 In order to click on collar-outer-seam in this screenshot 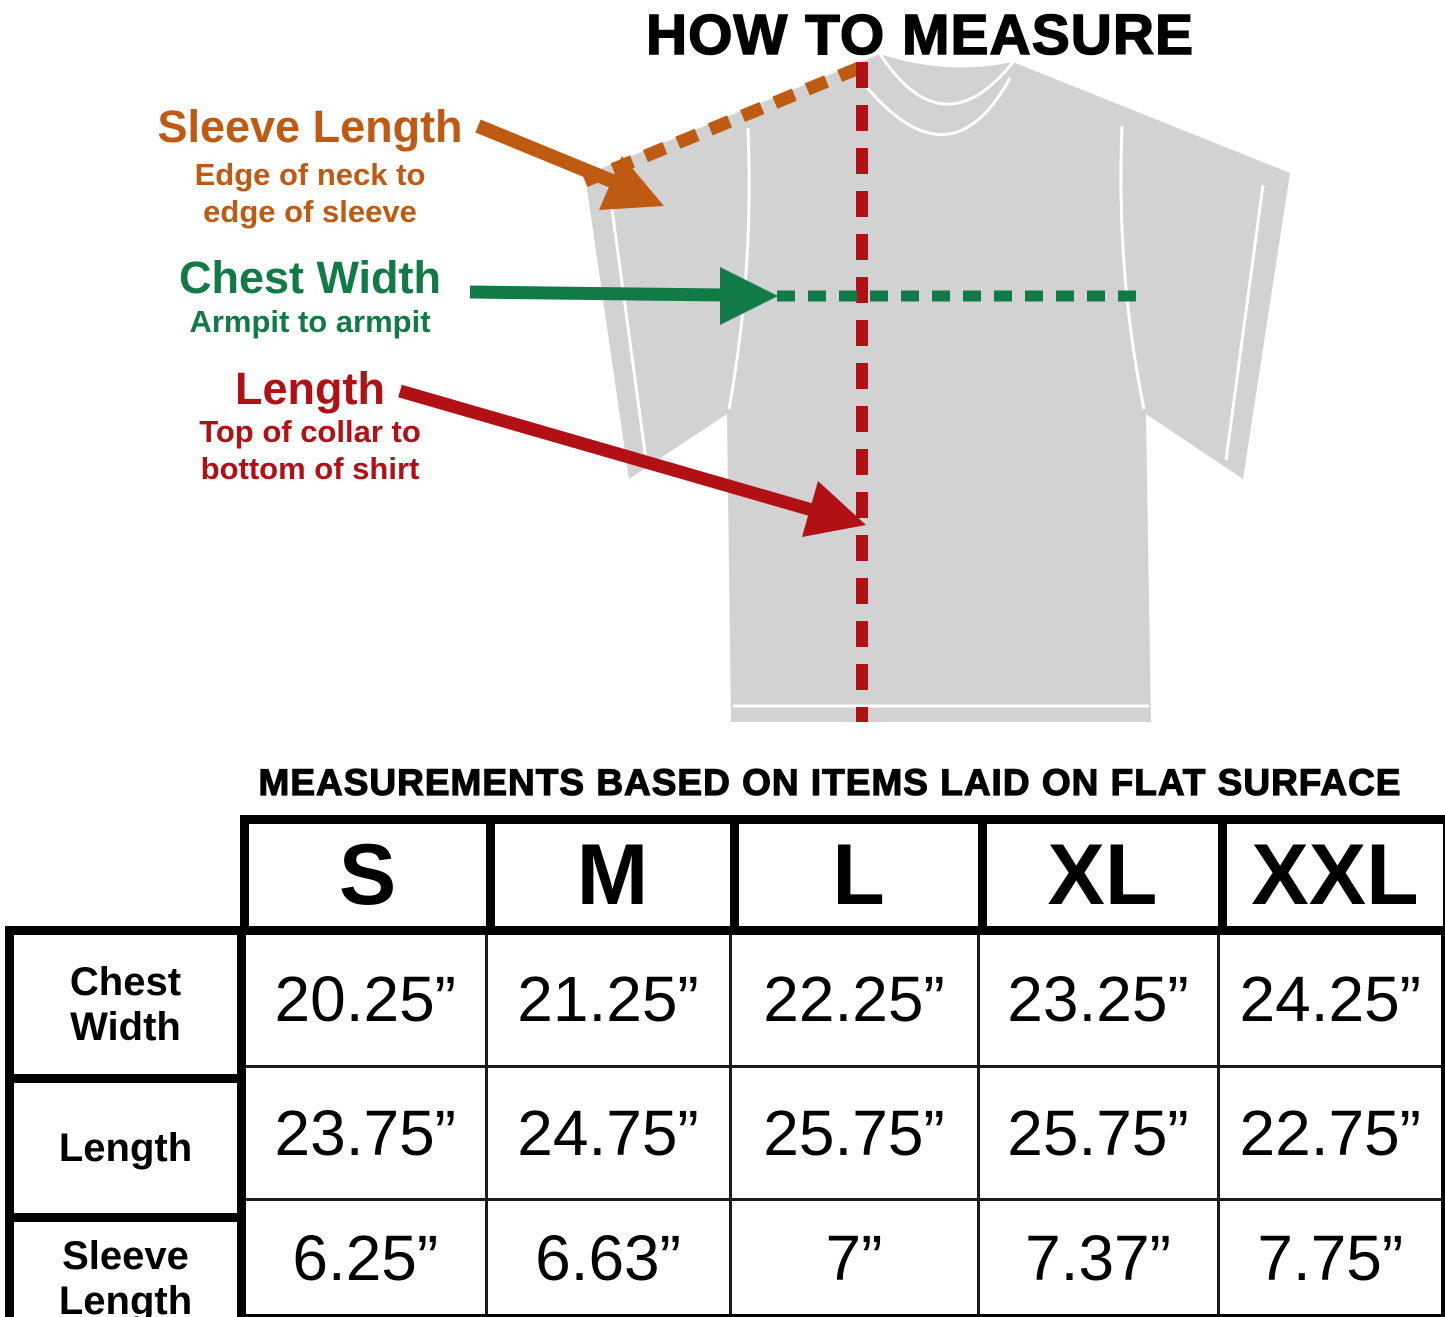, I will do `click(946, 79)`.